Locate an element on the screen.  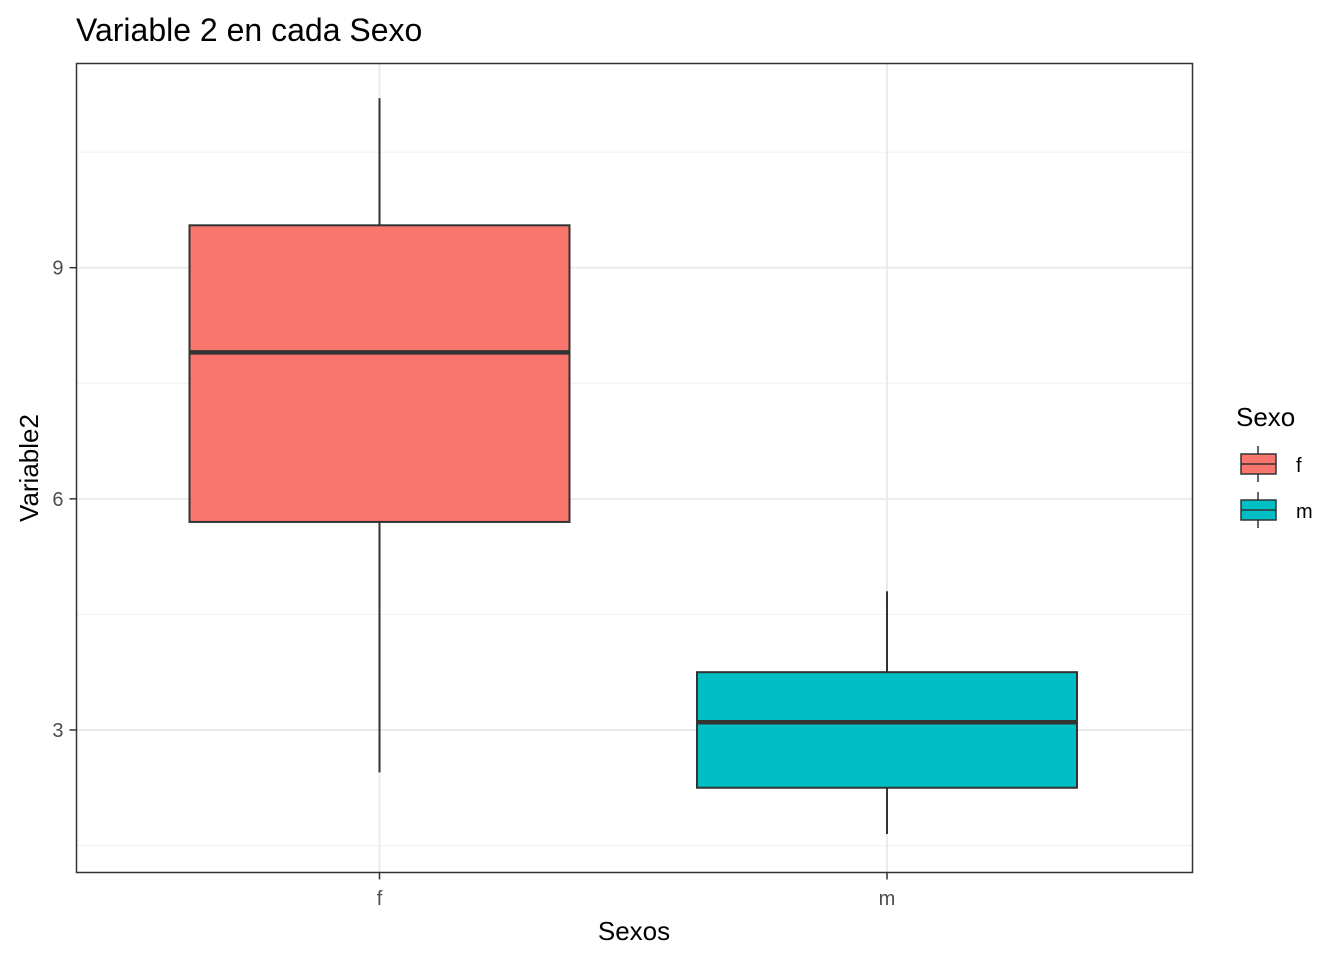
x-tick-label: m is located at coordinates (887, 899).